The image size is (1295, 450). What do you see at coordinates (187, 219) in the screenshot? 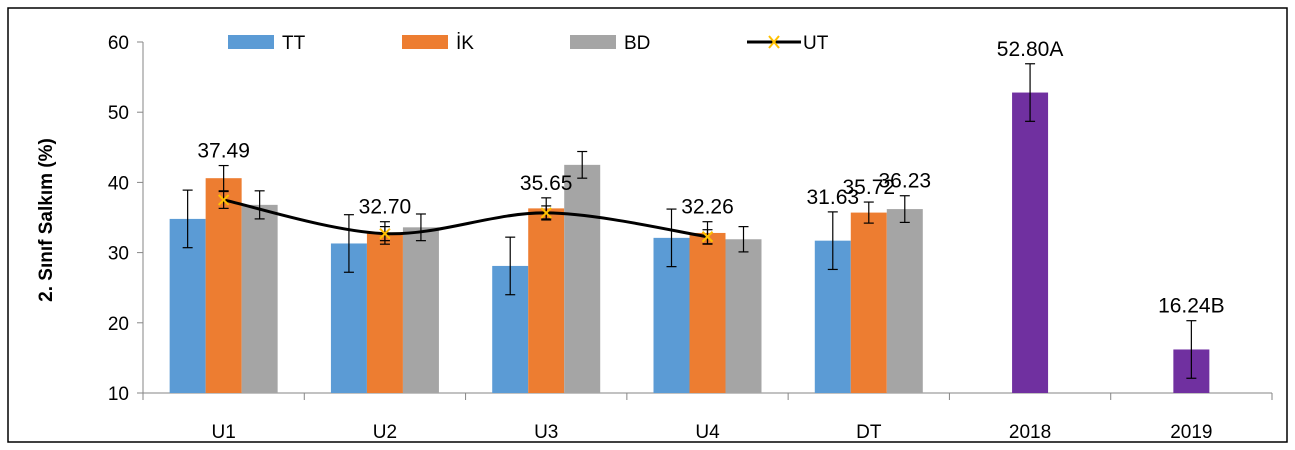
I see `error-bar-TT-U1` at bounding box center [187, 219].